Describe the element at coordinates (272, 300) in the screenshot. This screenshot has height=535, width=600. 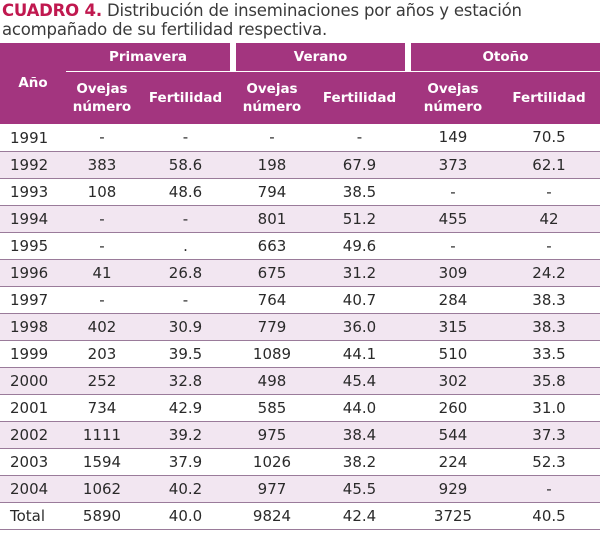
I see `verano-ovejas-cell: 764` at that location.